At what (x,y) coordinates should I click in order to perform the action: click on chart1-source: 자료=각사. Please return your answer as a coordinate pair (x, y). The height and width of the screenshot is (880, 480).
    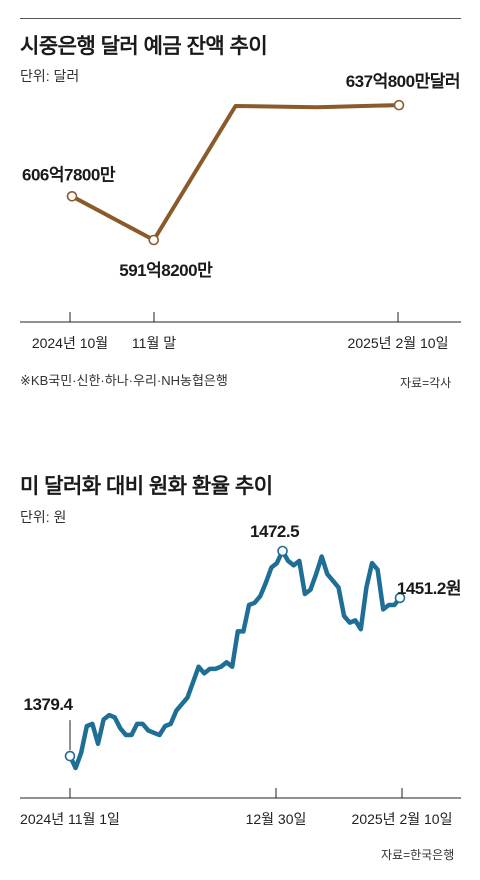
    Looking at the image, I should click on (426, 383).